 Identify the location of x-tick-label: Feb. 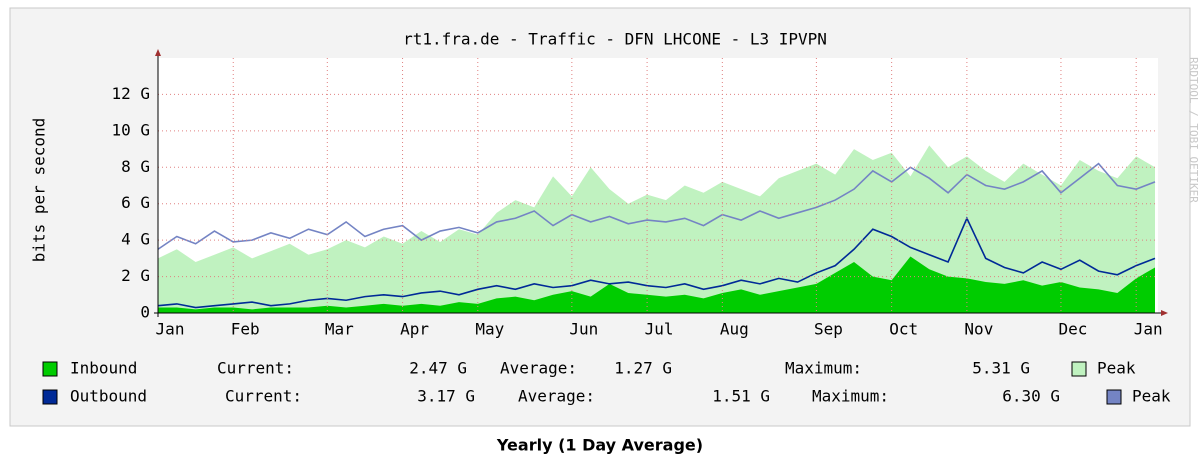
(245, 329).